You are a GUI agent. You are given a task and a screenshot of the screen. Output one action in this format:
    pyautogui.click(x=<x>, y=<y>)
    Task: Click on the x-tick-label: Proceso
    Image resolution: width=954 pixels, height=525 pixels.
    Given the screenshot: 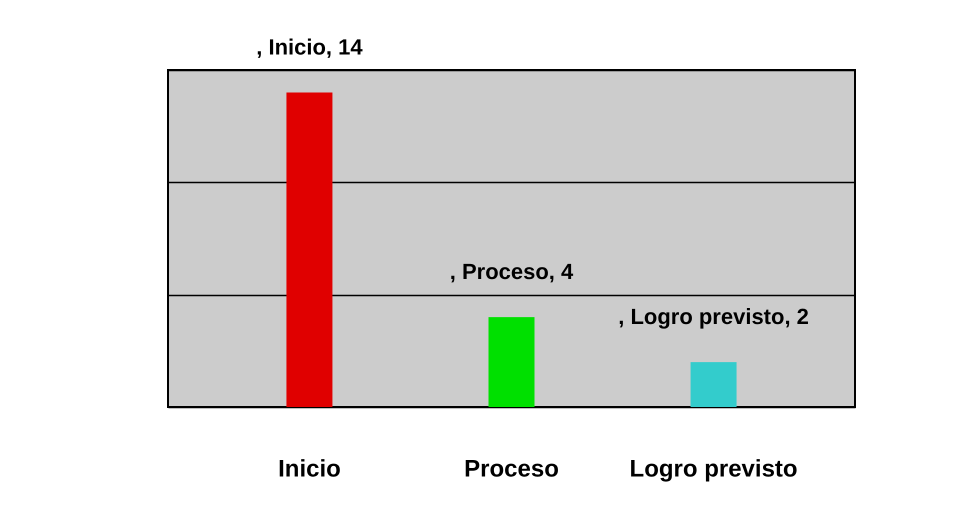 What is the action you would take?
    pyautogui.click(x=511, y=469)
    